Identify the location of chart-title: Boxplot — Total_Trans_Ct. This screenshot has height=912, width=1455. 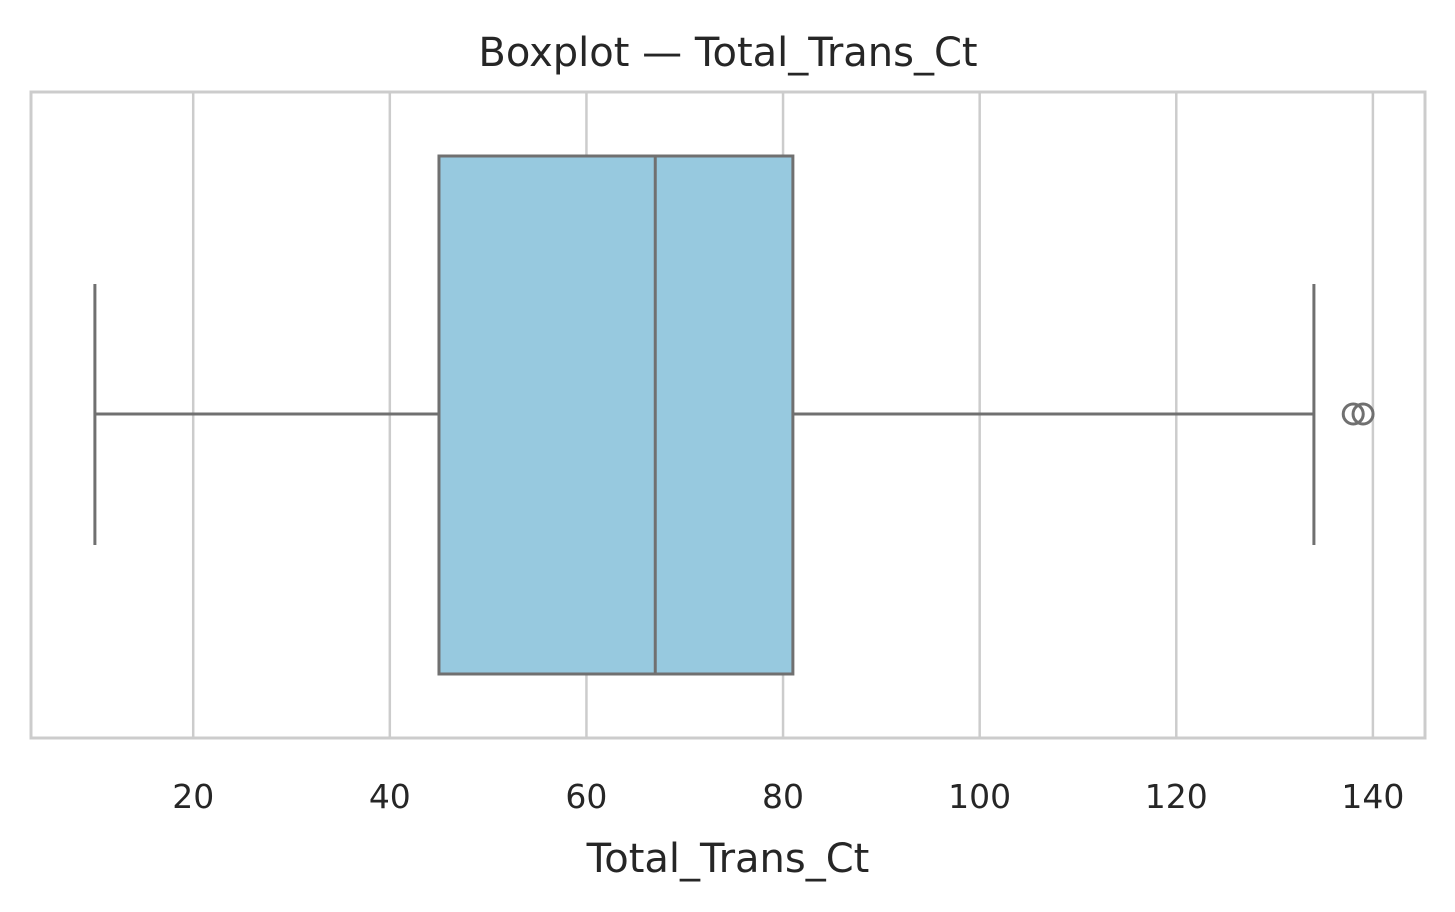
(727, 53).